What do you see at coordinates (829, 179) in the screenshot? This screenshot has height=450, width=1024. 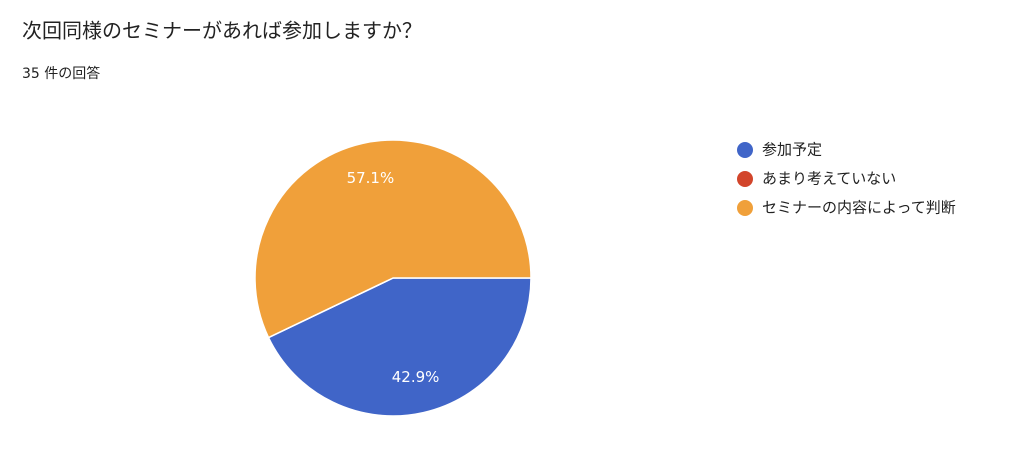 I see `legend-label: あまり考えていない` at bounding box center [829, 179].